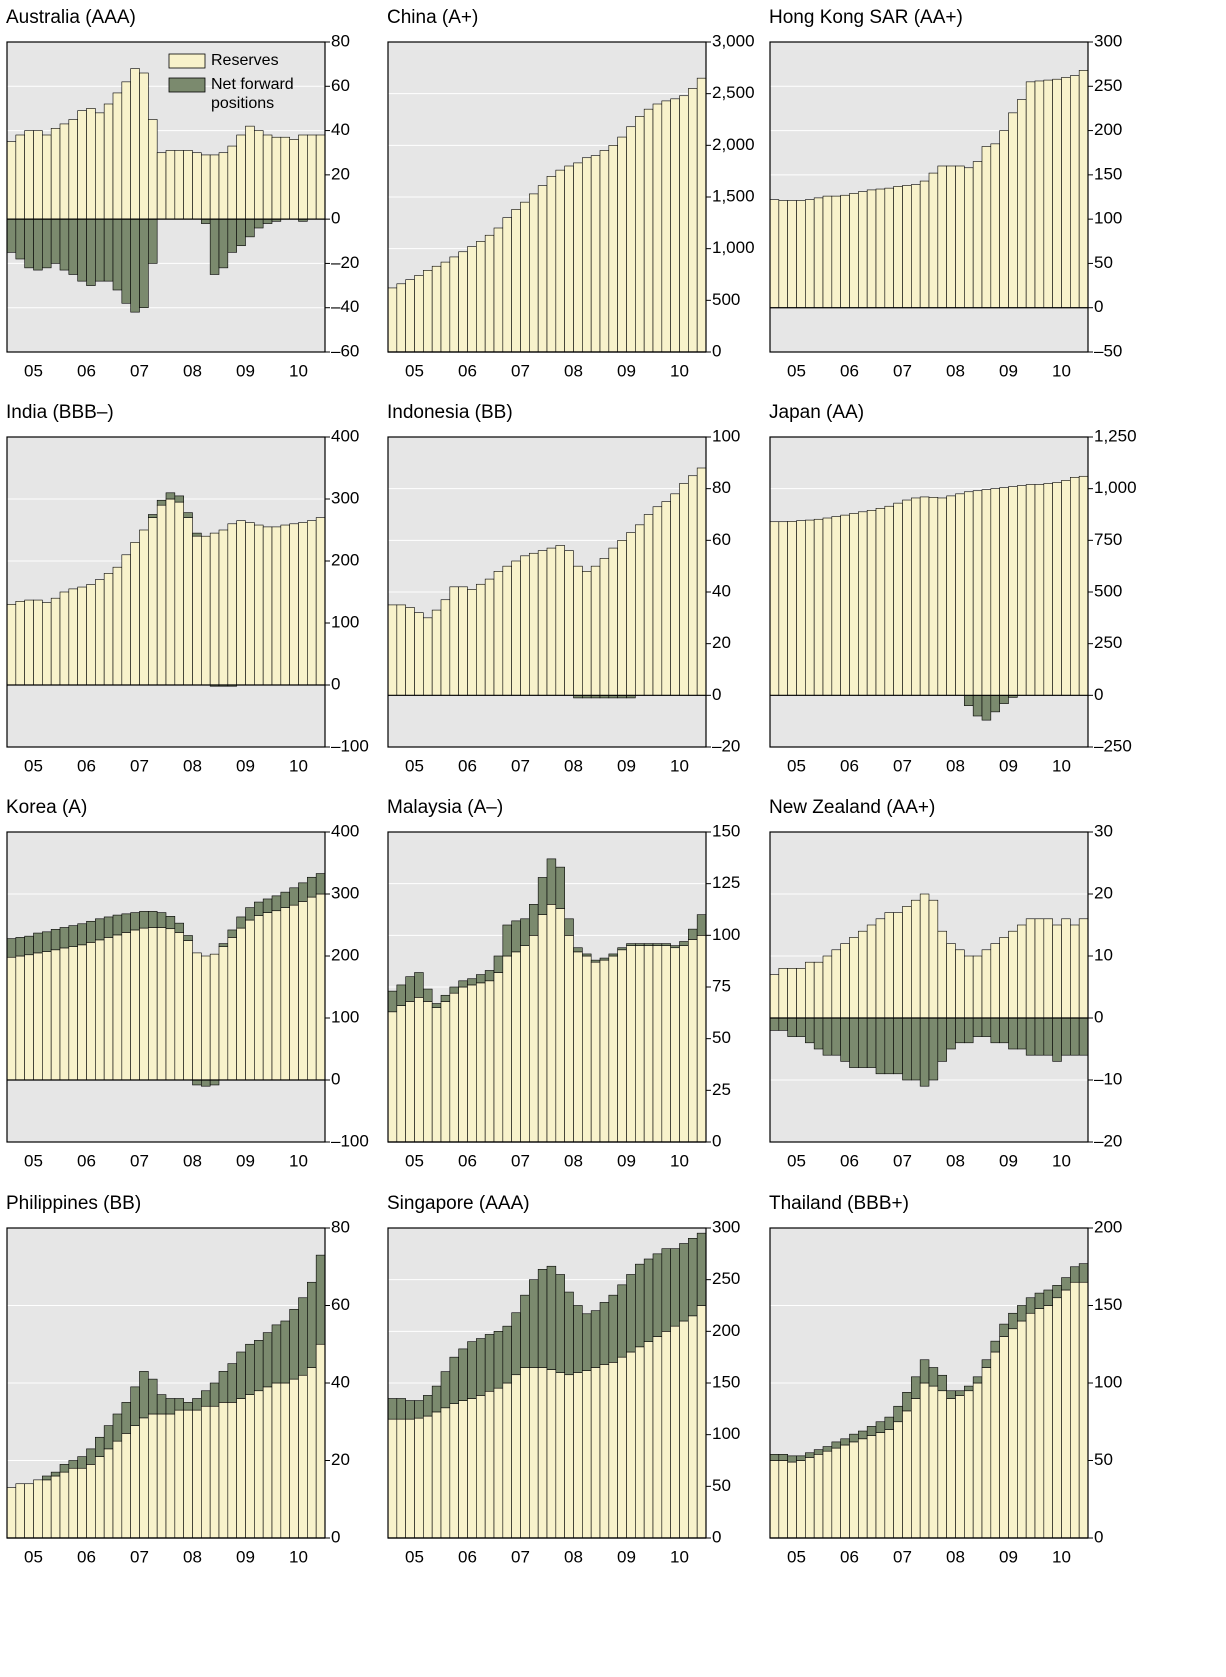 The image size is (1226, 1677). Describe the element at coordinates (340, 129) in the screenshot. I see `y-tick-label: 40` at that location.